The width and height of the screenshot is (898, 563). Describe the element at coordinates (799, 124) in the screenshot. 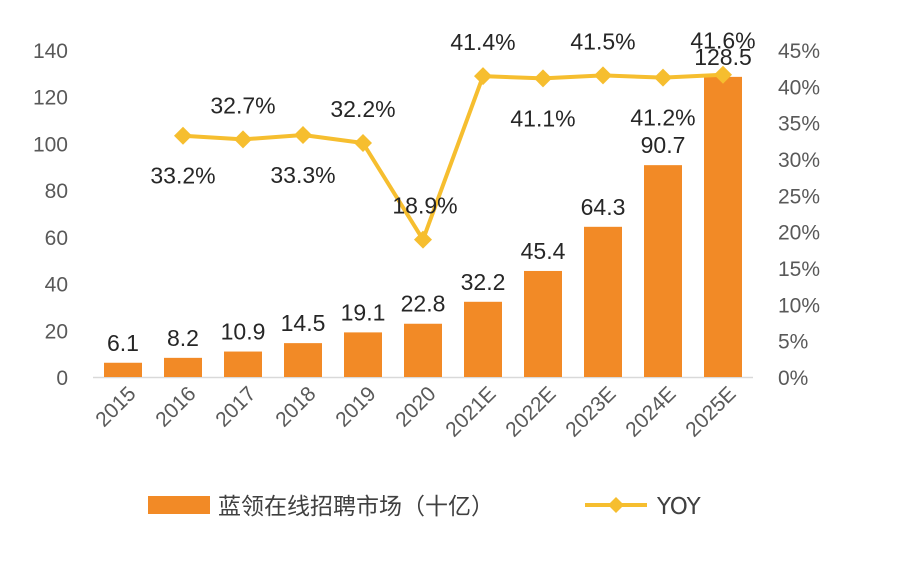

I see `right-tick-label: 35%` at that location.